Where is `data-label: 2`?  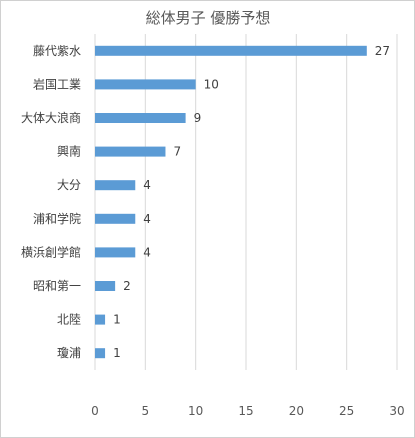 data-label: 2 is located at coordinates (127, 286).